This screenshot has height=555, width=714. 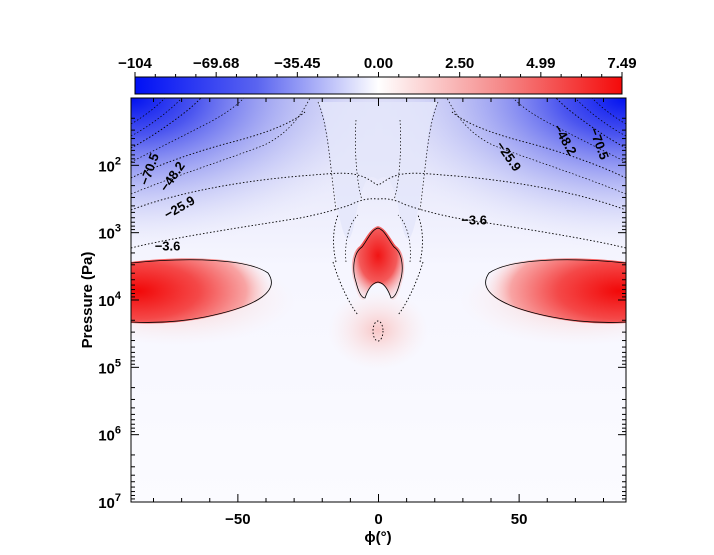 What do you see at coordinates (135, 63) in the screenshot?
I see `colorbar-tick-label: −104` at bounding box center [135, 63].